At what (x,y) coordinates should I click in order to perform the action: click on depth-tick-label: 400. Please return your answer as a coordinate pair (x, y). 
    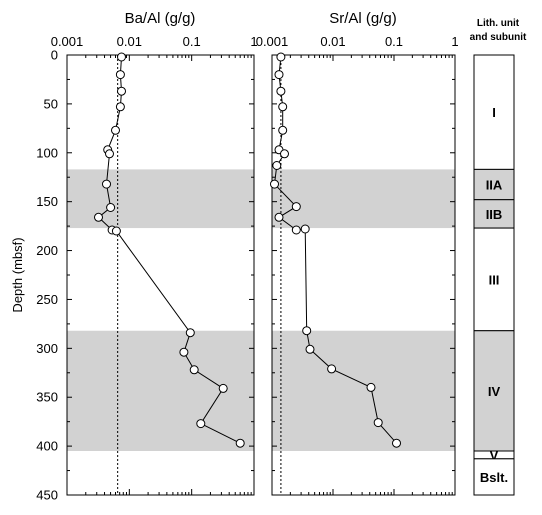
    Looking at the image, I should click on (47, 446).